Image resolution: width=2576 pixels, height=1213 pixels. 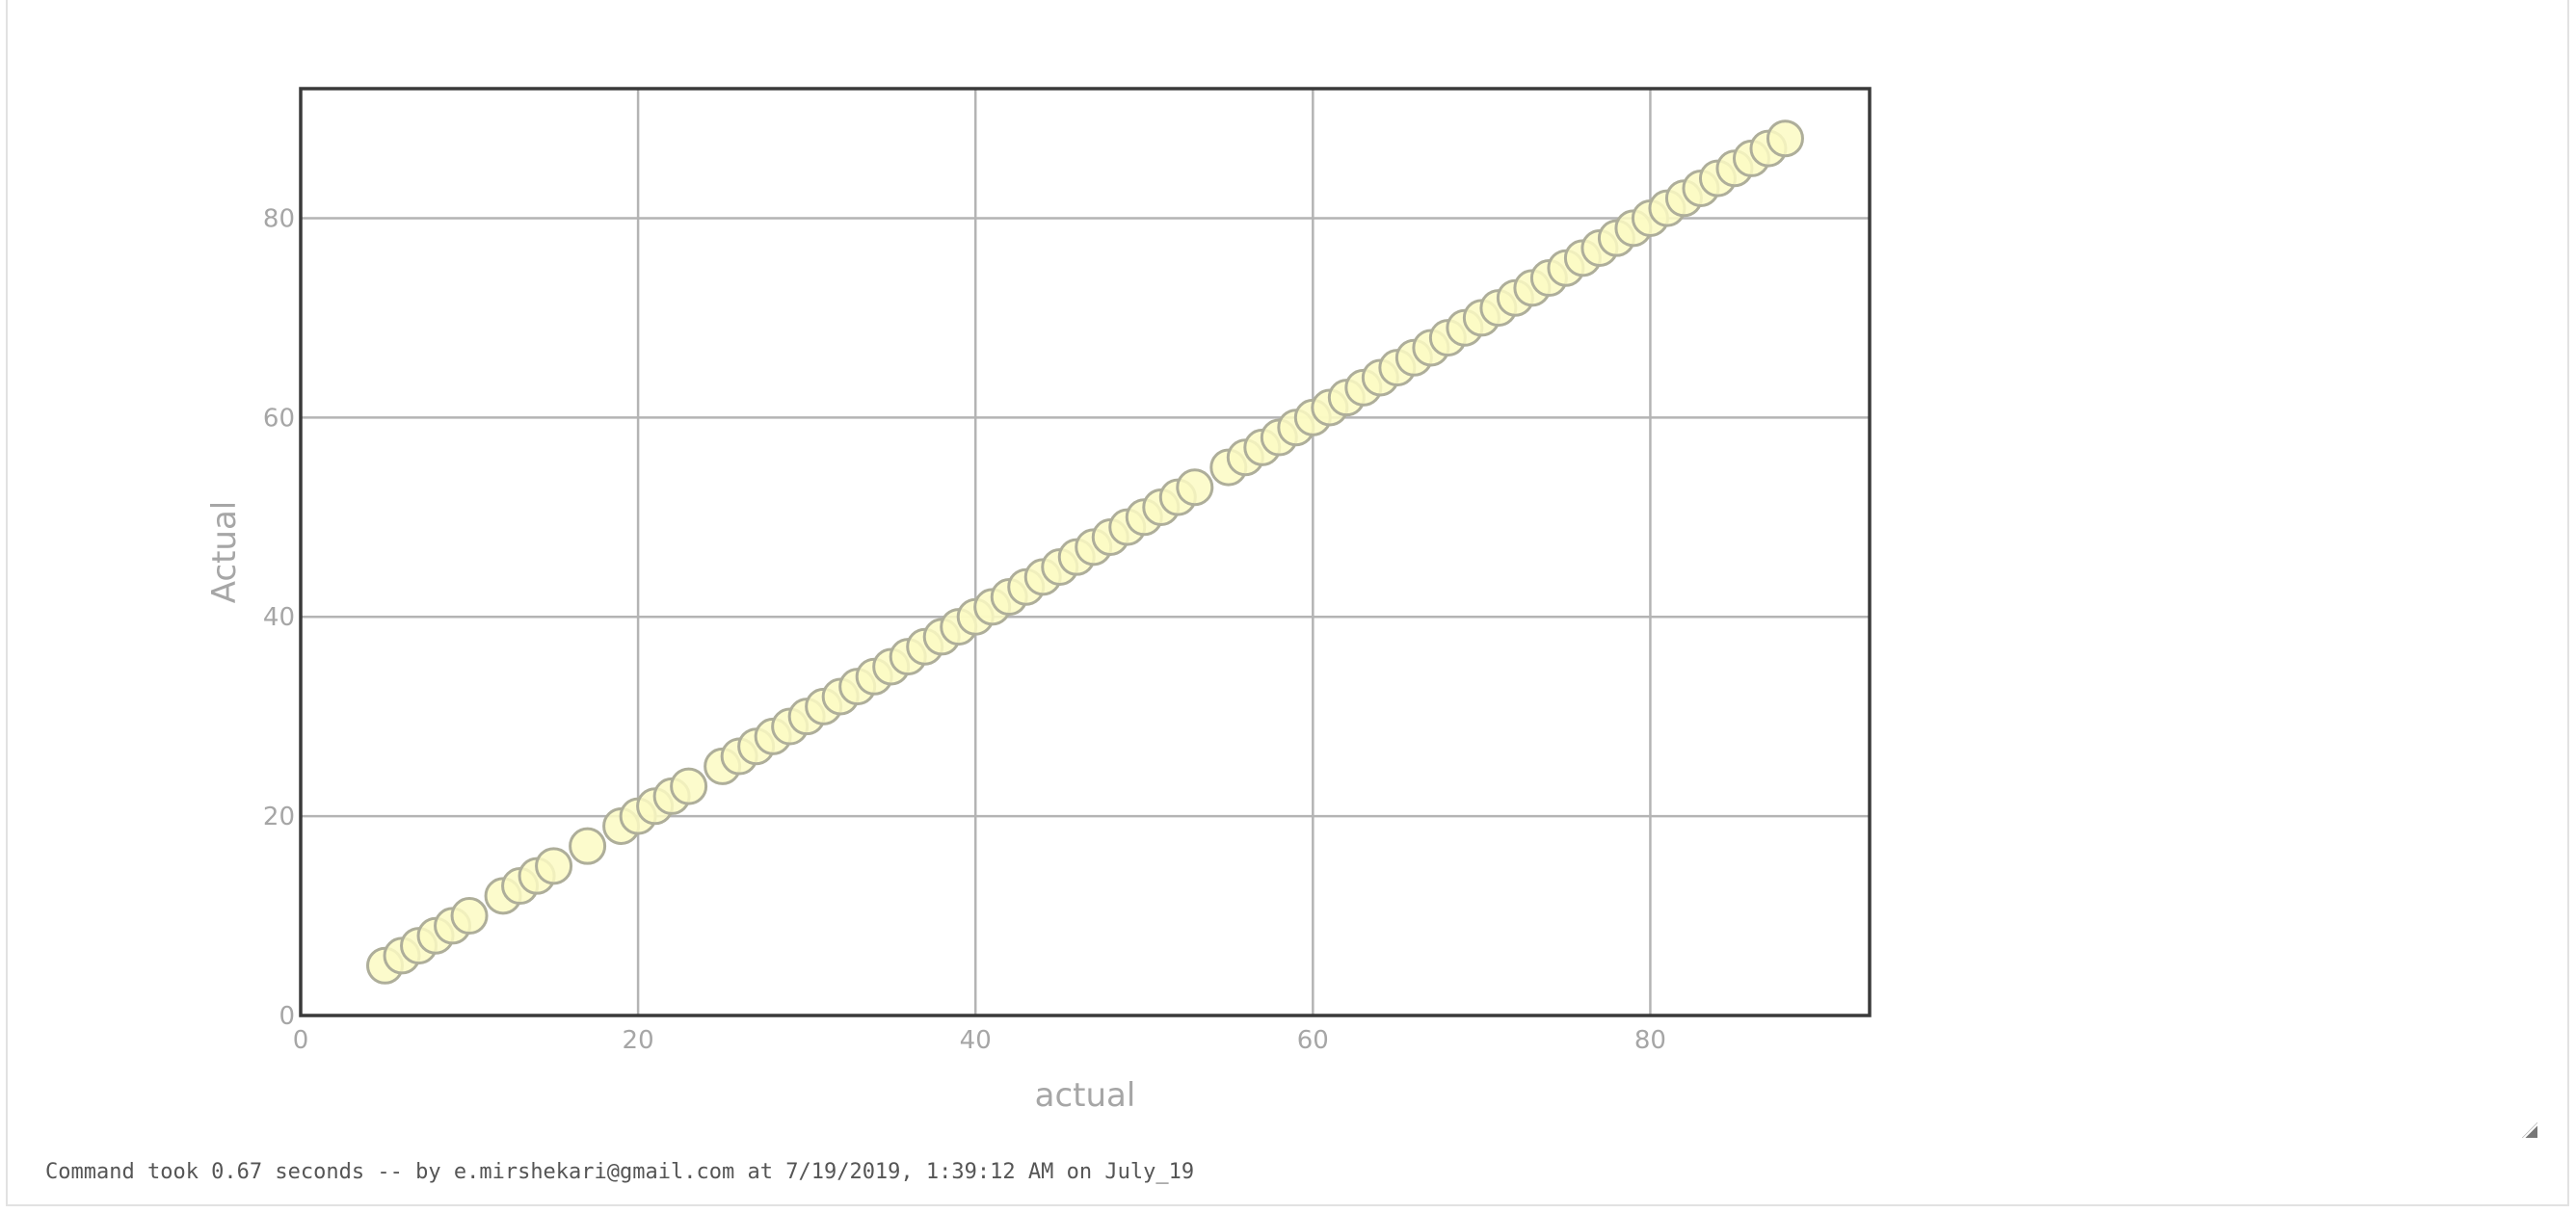 What do you see at coordinates (224, 552) in the screenshot?
I see `y-axis-title: Actual` at bounding box center [224, 552].